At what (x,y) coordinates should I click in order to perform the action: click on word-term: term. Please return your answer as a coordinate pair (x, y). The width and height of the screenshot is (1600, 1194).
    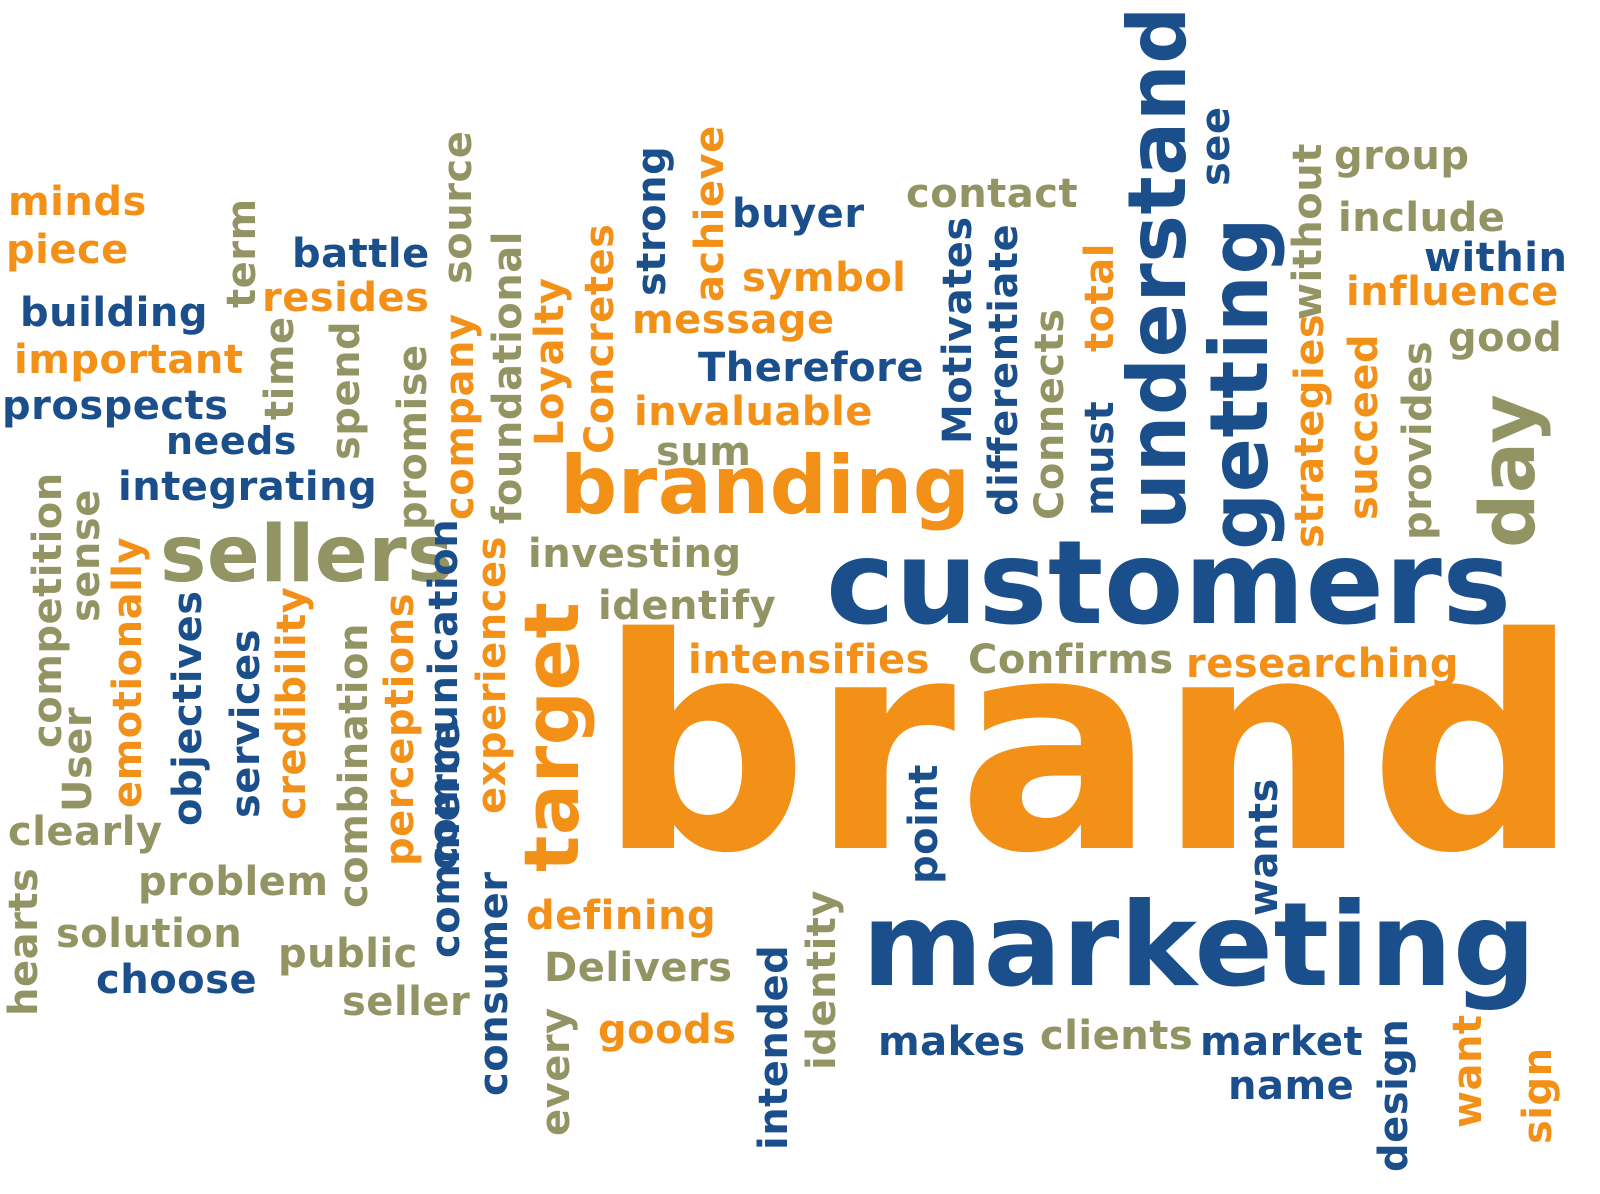
    Looking at the image, I should click on (242, 253).